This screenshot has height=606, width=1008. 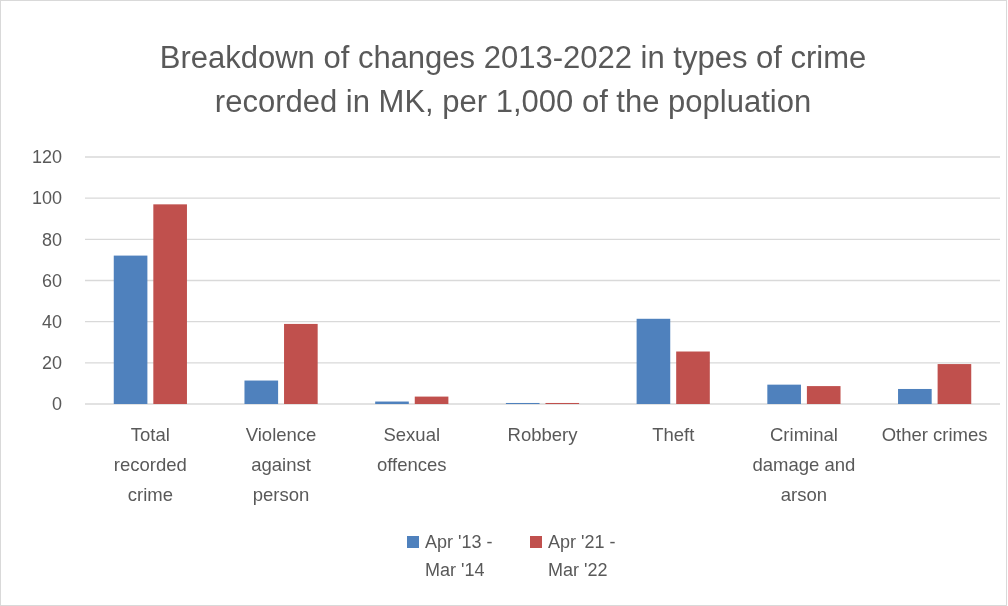 What do you see at coordinates (46, 157) in the screenshot?
I see `y-tick-label: 120` at bounding box center [46, 157].